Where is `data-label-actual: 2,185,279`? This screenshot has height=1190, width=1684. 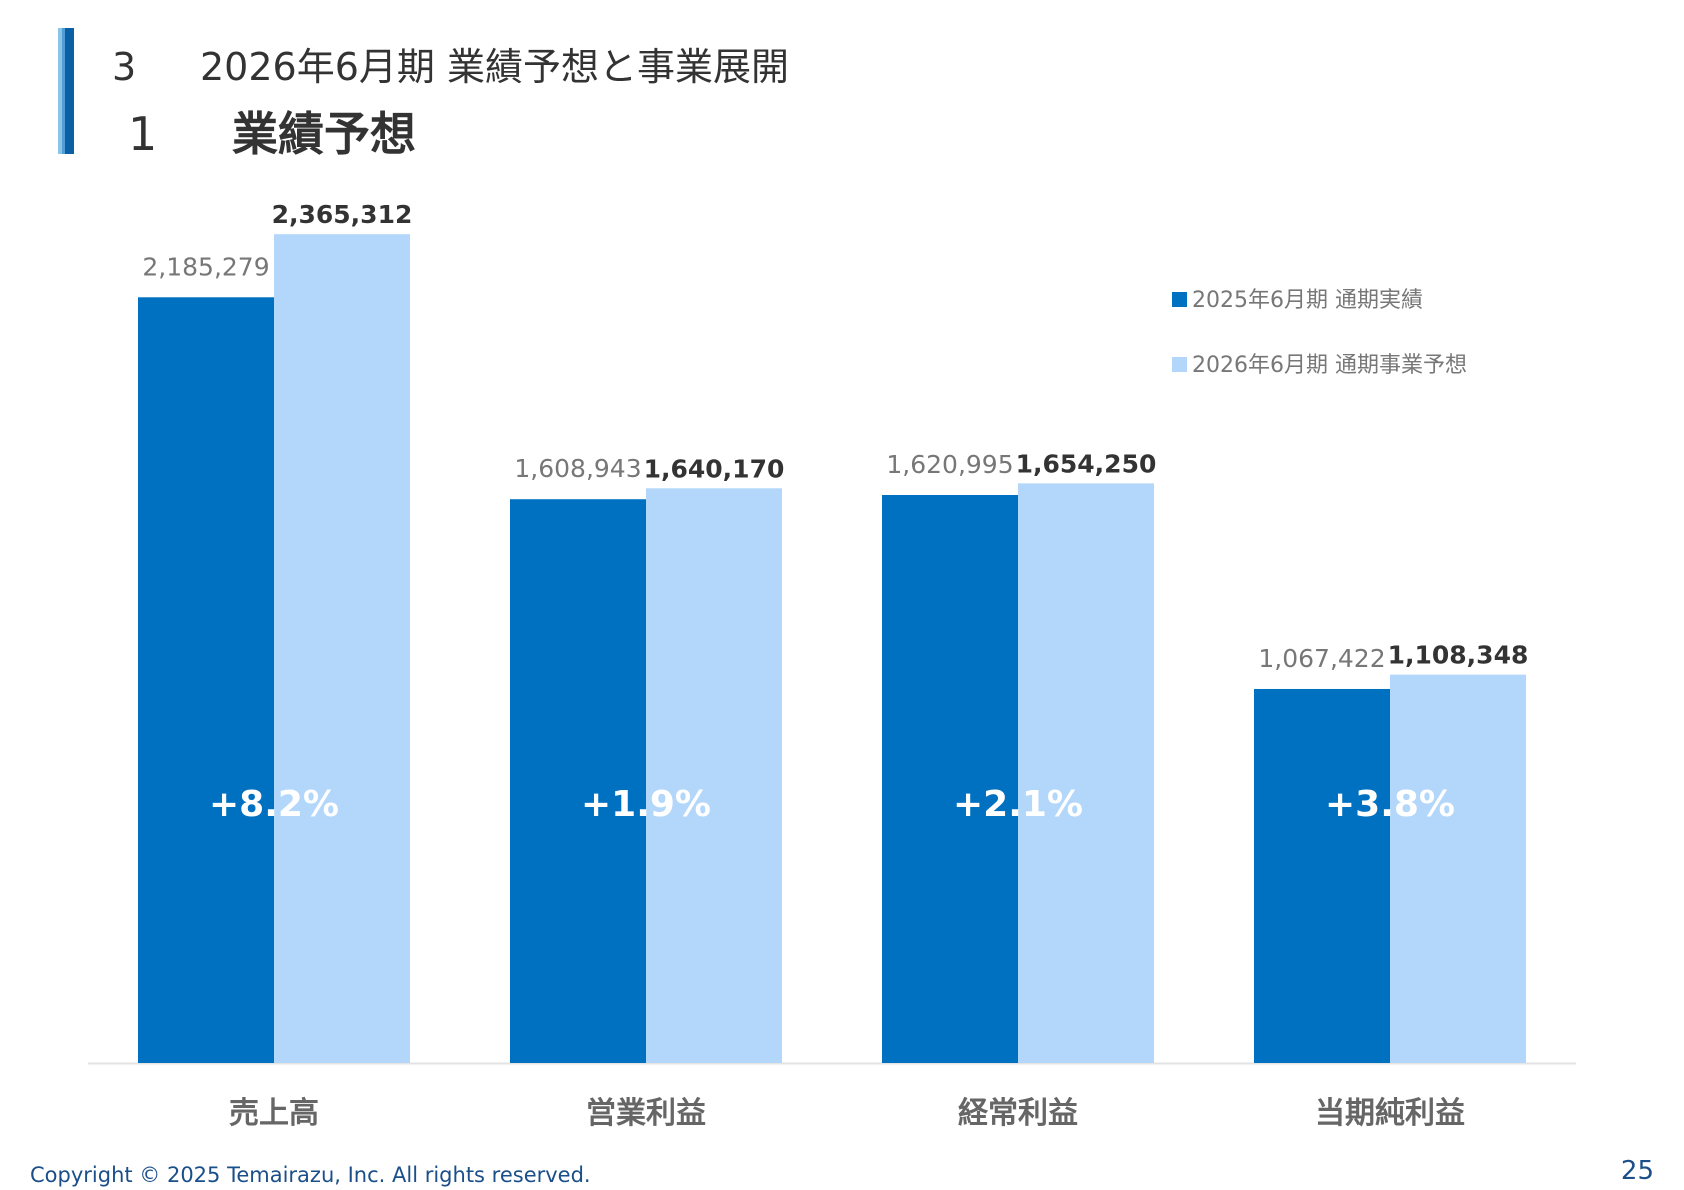
data-label-actual: 2,185,279 is located at coordinates (205, 266).